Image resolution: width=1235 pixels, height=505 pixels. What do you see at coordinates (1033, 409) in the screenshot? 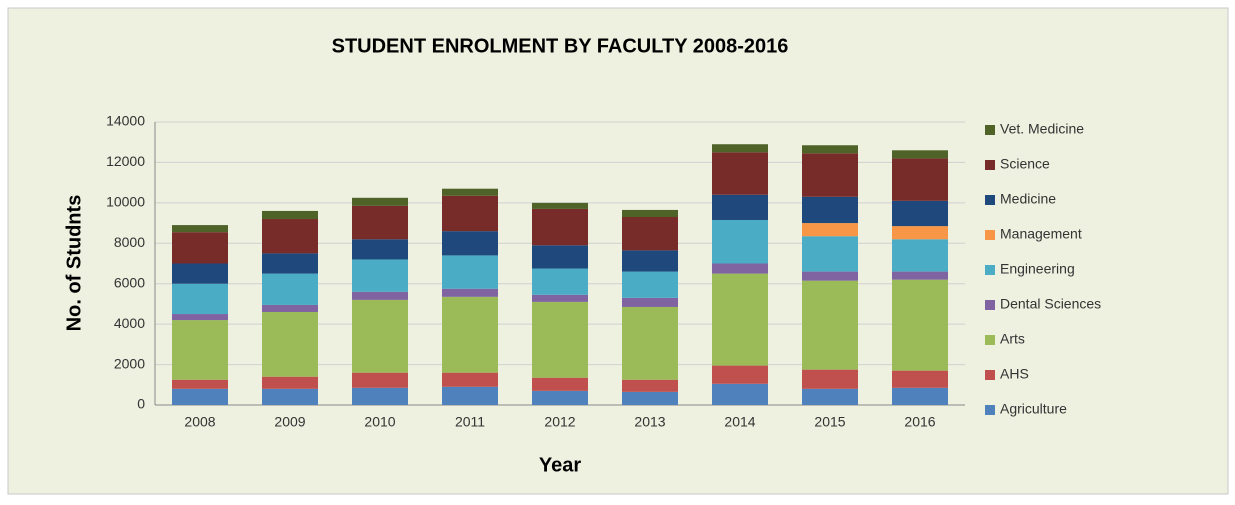
I see `legend-label: Agriculture` at bounding box center [1033, 409].